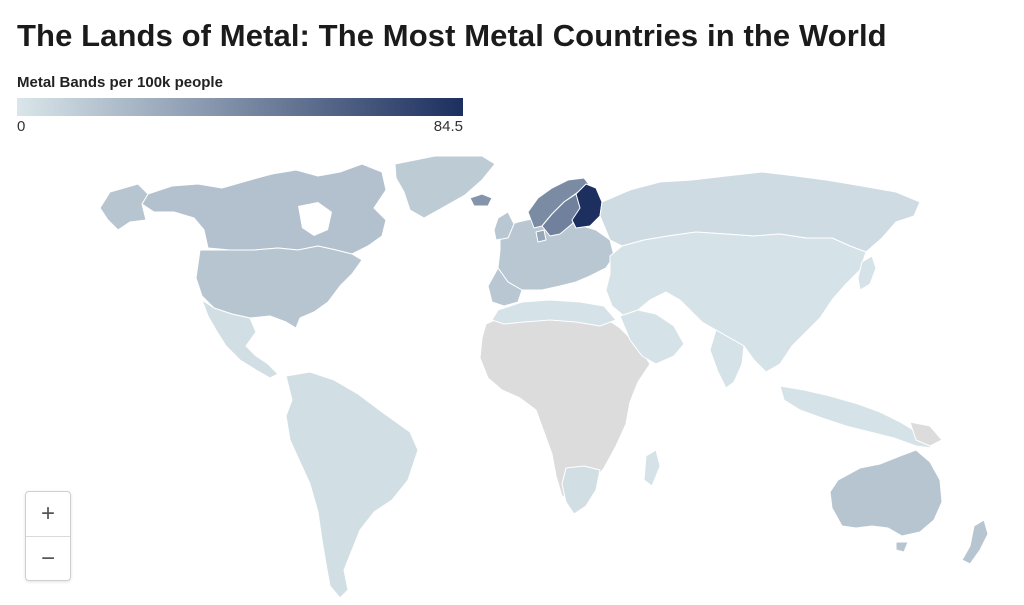  I want to click on region-middle-east, so click(652, 337).